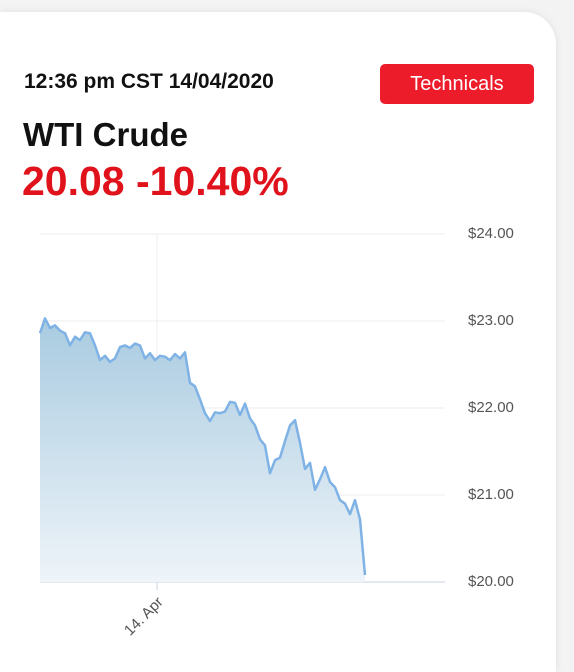 This screenshot has width=574, height=672. Describe the element at coordinates (149, 81) in the screenshot. I see `timestamp: 12:36 pm CST 14/04/2020` at that location.